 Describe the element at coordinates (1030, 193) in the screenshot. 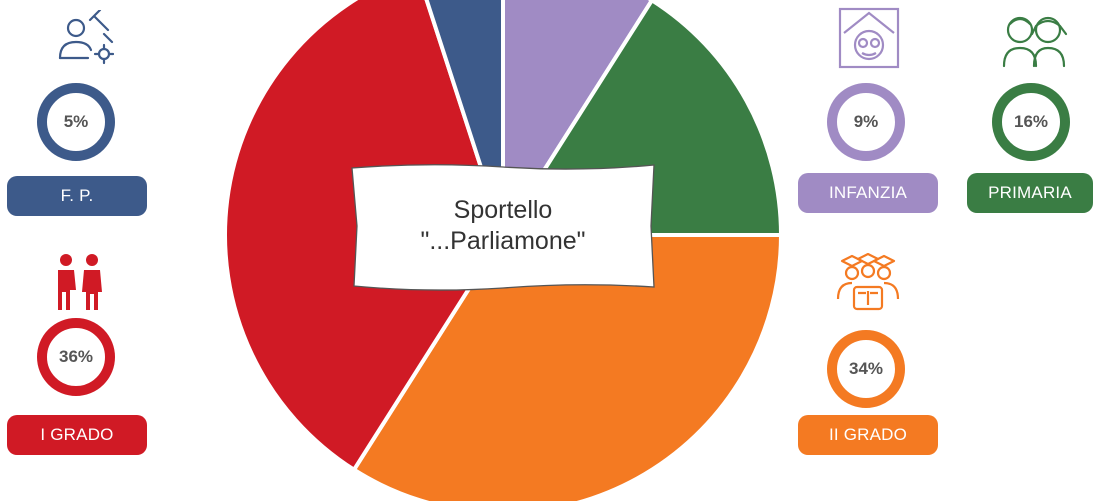

I see `label-primaria: PRIMARIA` at that location.